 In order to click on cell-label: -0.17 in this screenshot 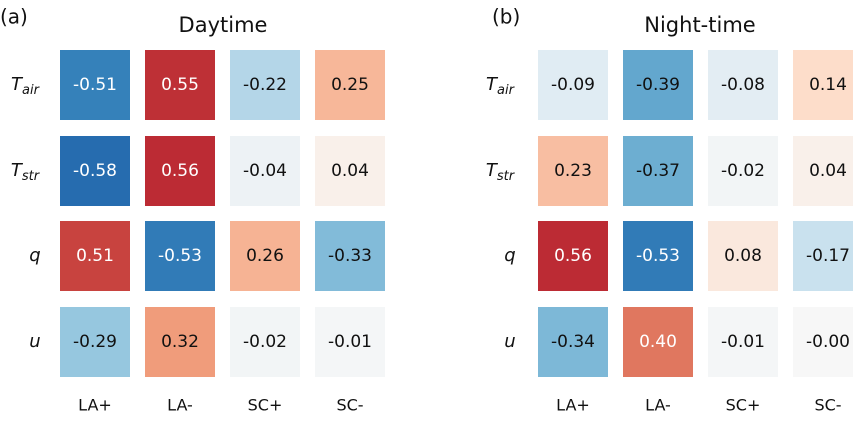, I will do `click(828, 256)`.